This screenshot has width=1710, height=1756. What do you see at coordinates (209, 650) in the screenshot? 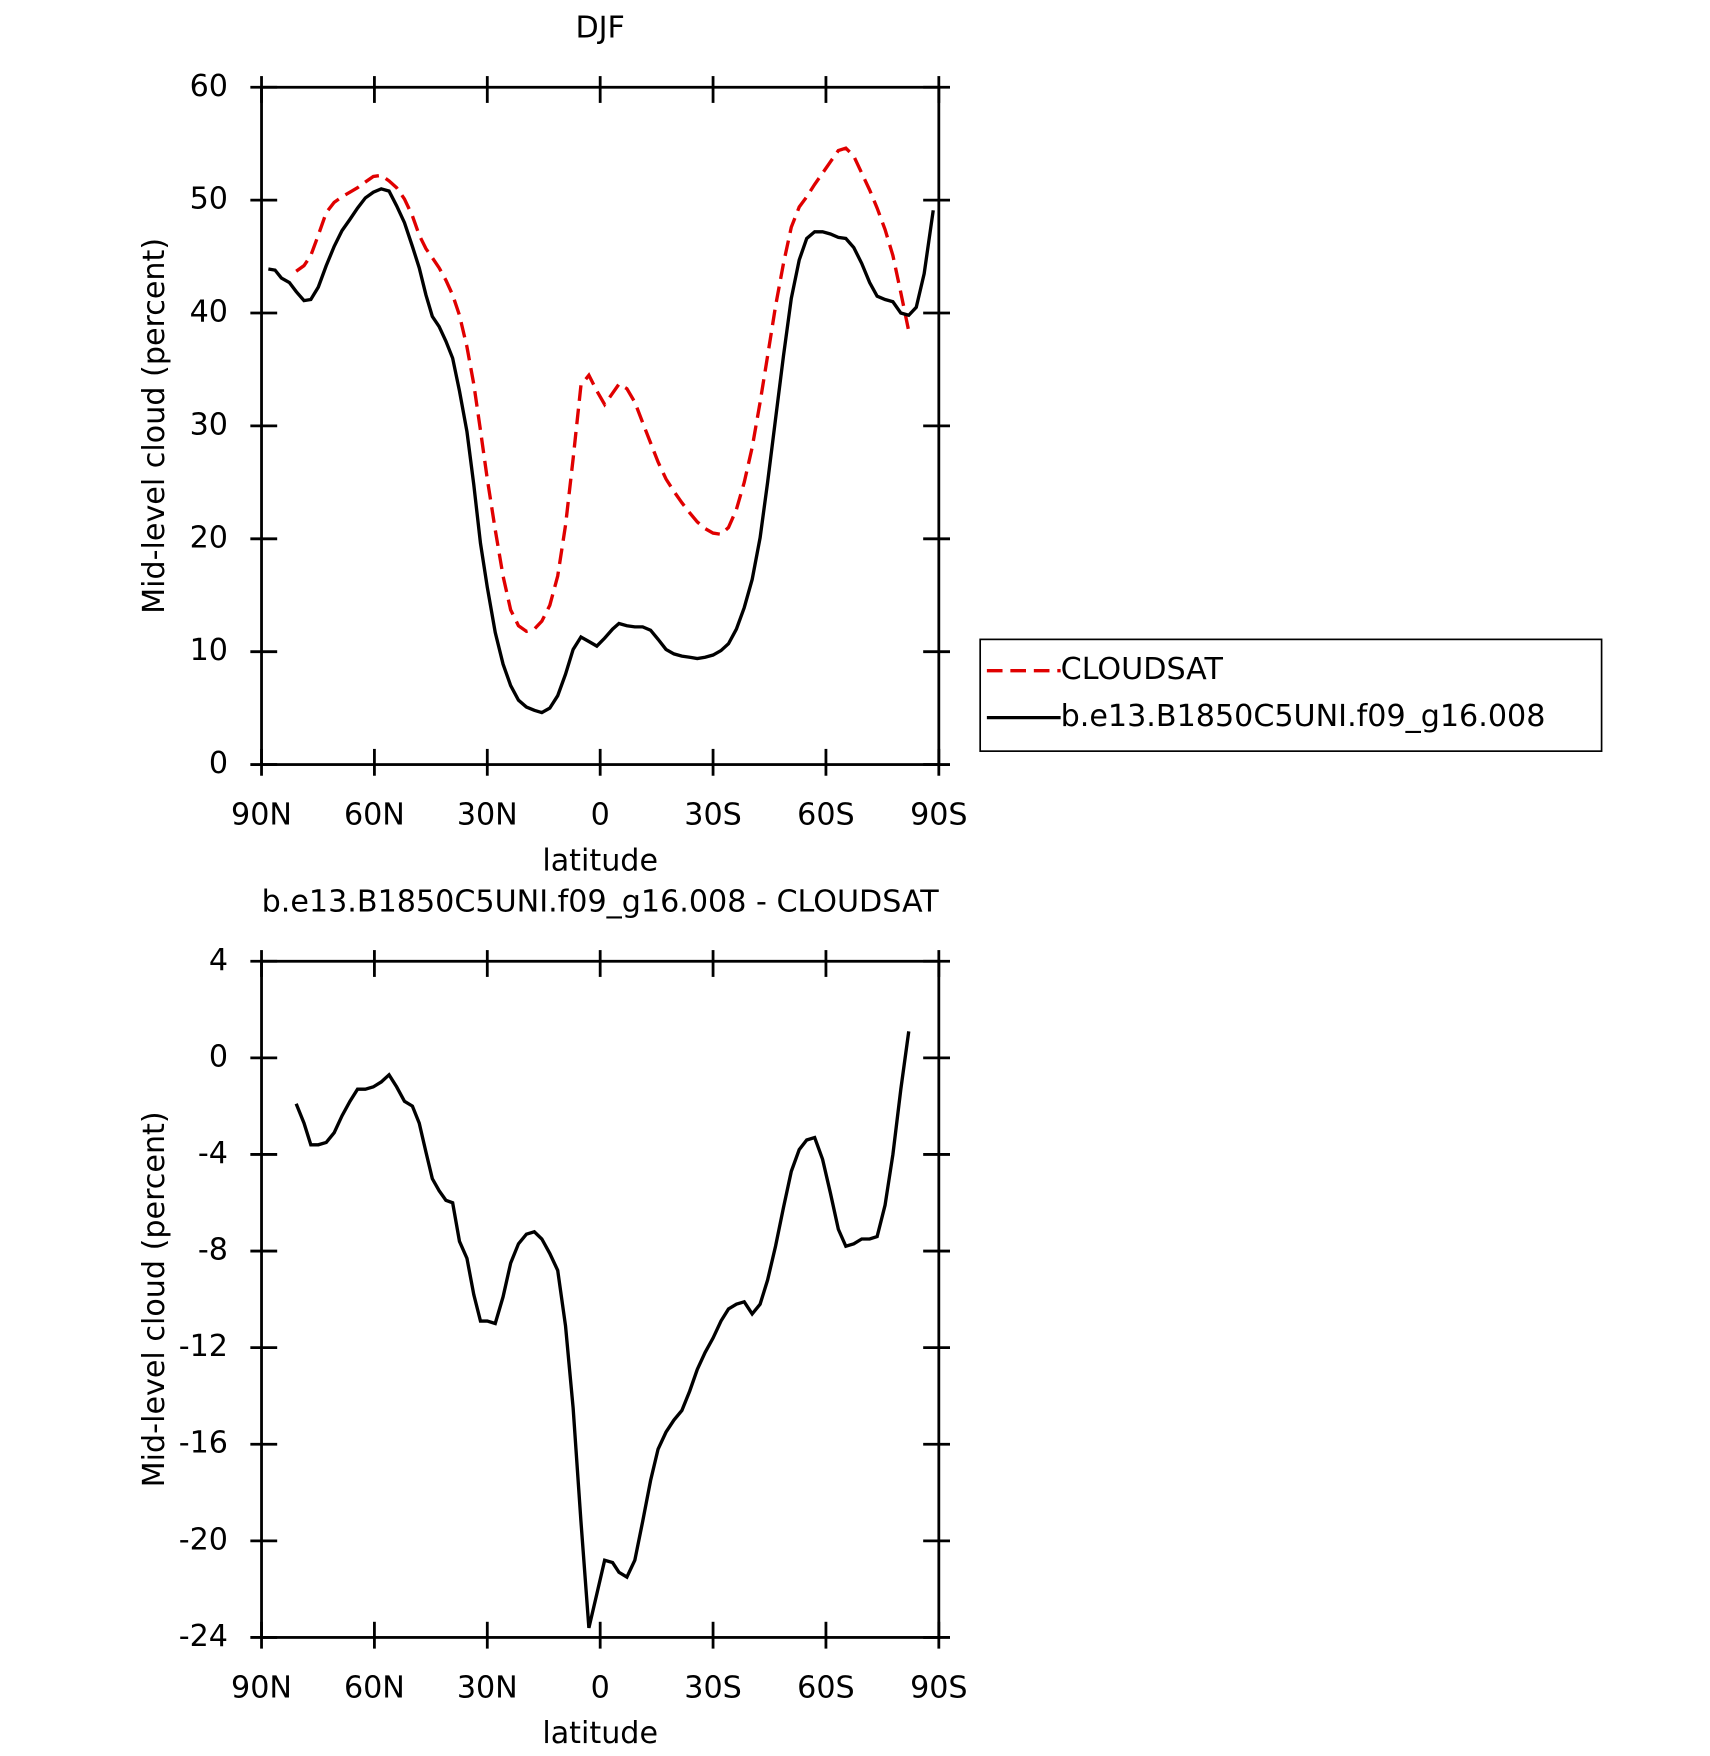
I see `y-tick-label: 10` at bounding box center [209, 650].